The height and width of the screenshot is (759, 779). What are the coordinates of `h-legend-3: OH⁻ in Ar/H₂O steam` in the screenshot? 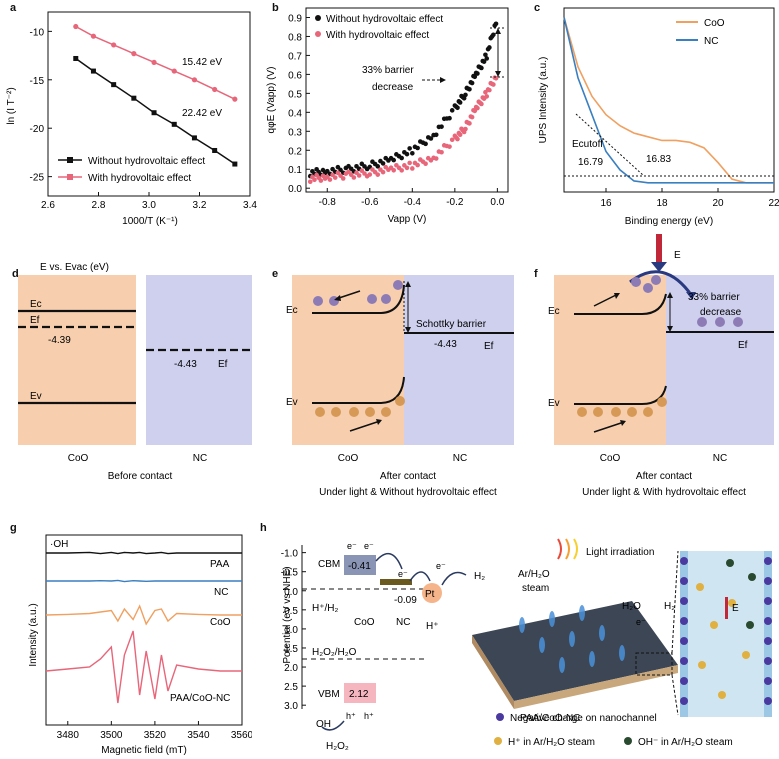 It's located at (685, 742).